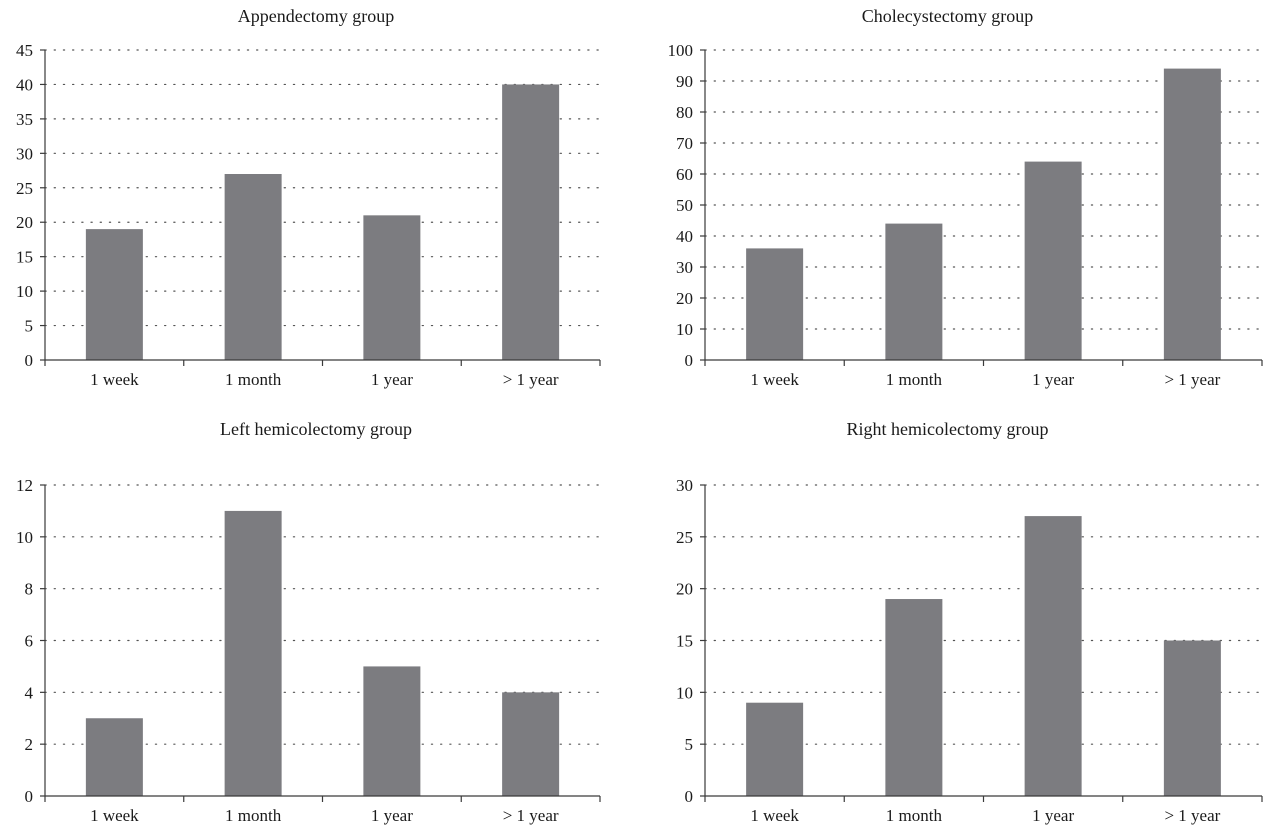 The image size is (1263, 827). What do you see at coordinates (947, 429) in the screenshot?
I see `chart-title: Right hemicolectomy group` at bounding box center [947, 429].